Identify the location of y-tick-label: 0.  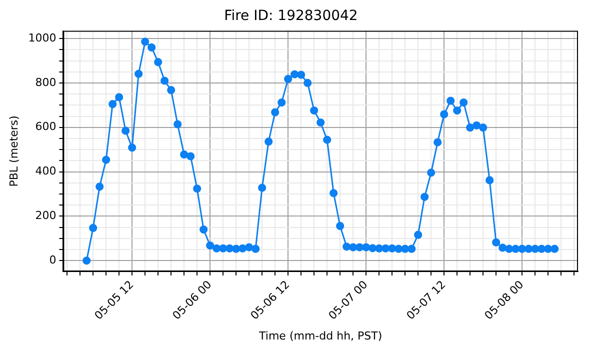
(52, 259).